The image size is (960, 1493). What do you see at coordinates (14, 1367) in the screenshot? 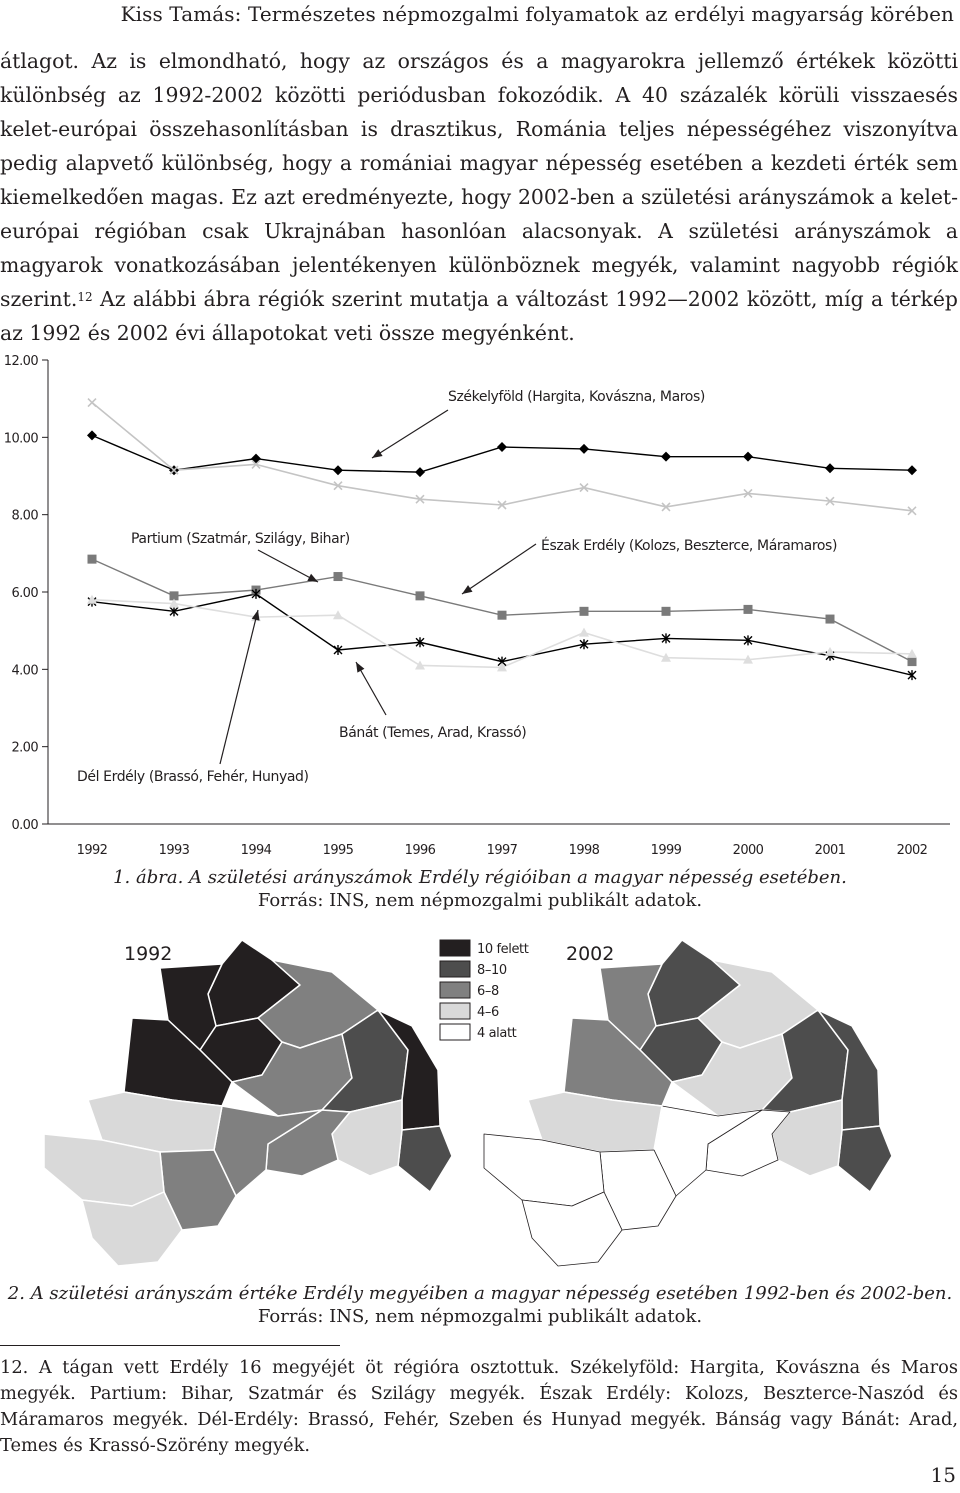
I see `footnote-number: 12.` at bounding box center [14, 1367].